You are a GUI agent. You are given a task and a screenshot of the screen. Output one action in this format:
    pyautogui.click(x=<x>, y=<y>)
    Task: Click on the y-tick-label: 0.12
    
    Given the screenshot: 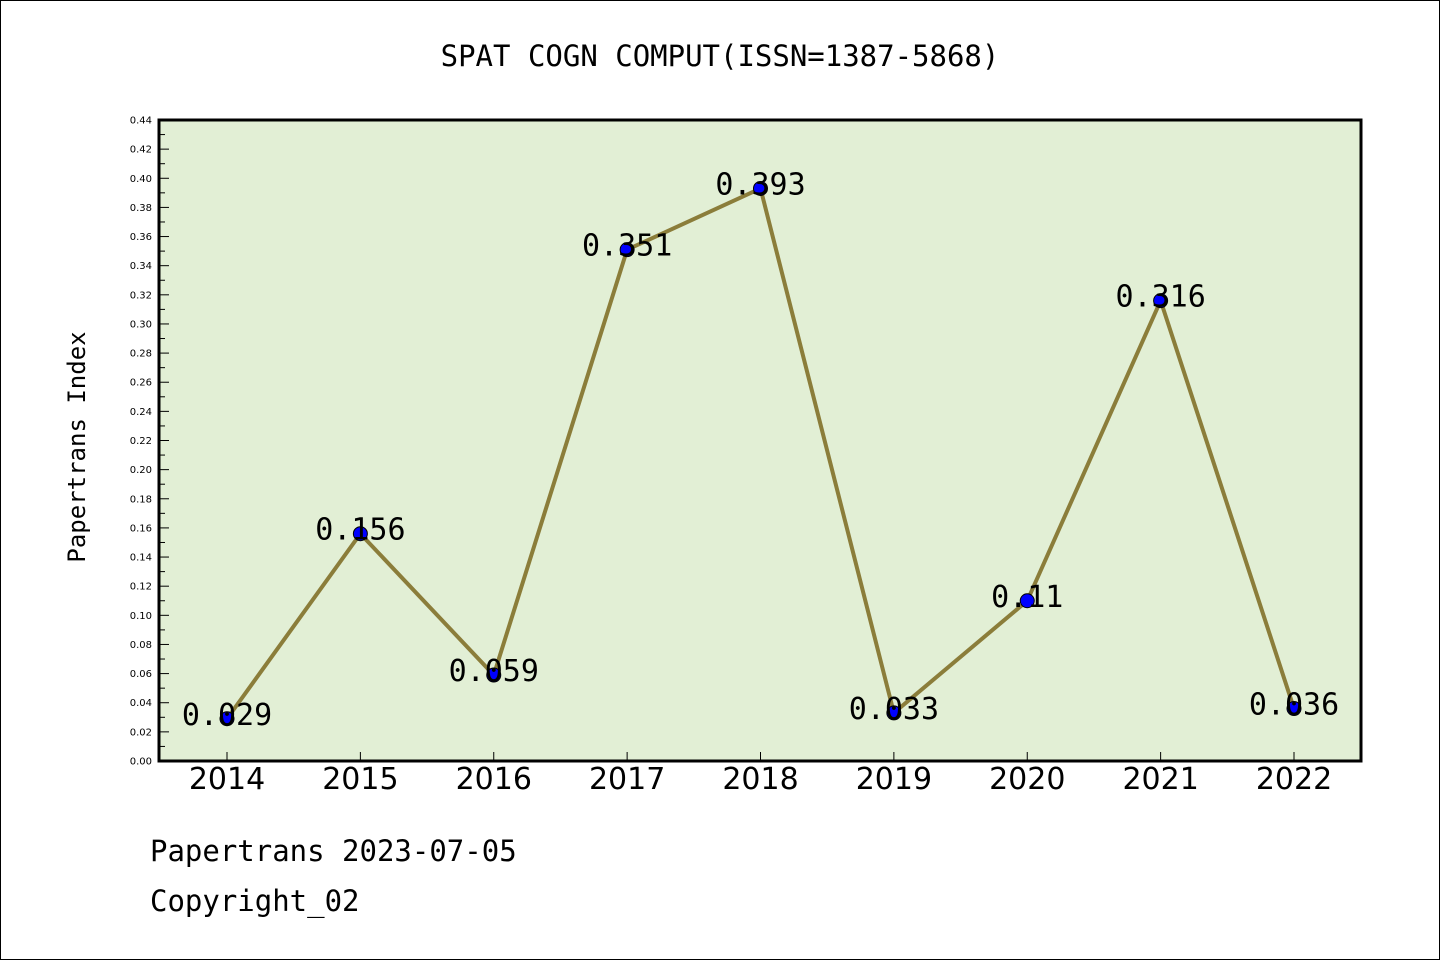 What is the action you would take?
    pyautogui.click(x=141, y=587)
    